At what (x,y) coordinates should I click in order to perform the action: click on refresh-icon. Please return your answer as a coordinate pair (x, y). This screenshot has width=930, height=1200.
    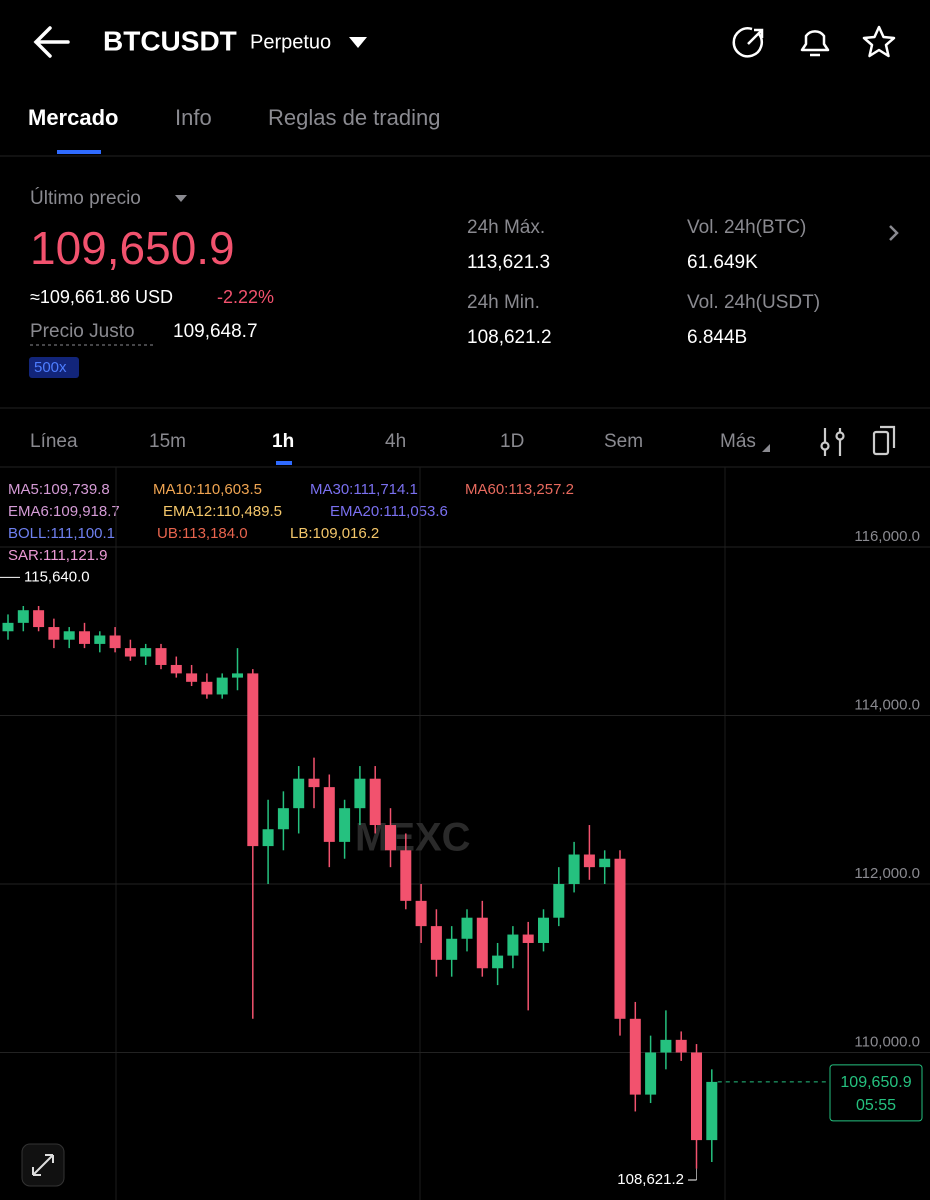
    Looking at the image, I should click on (748, 42).